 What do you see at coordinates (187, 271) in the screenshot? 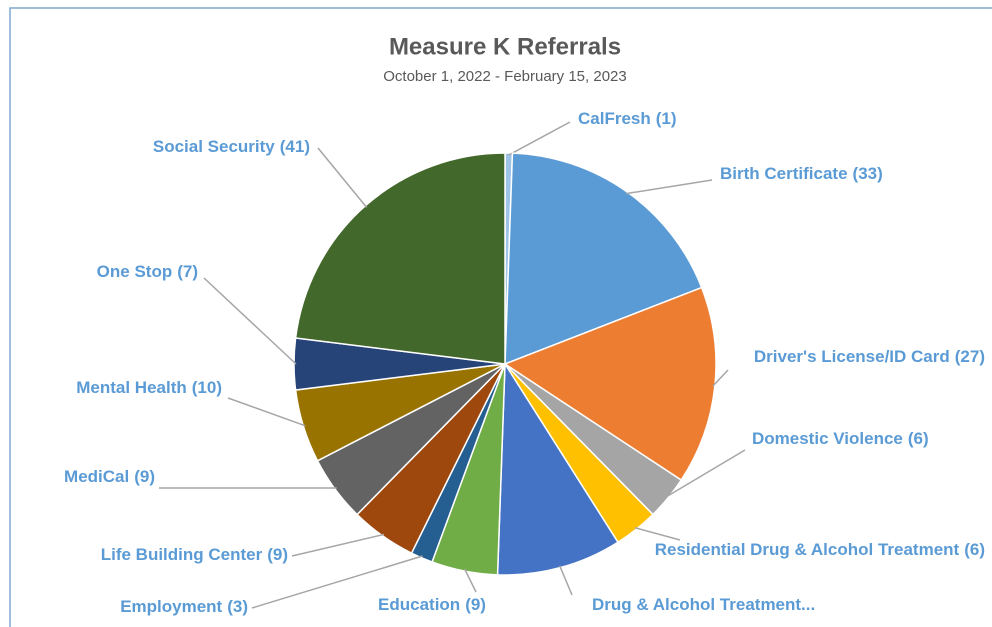
I see `value-label: (7)` at bounding box center [187, 271].